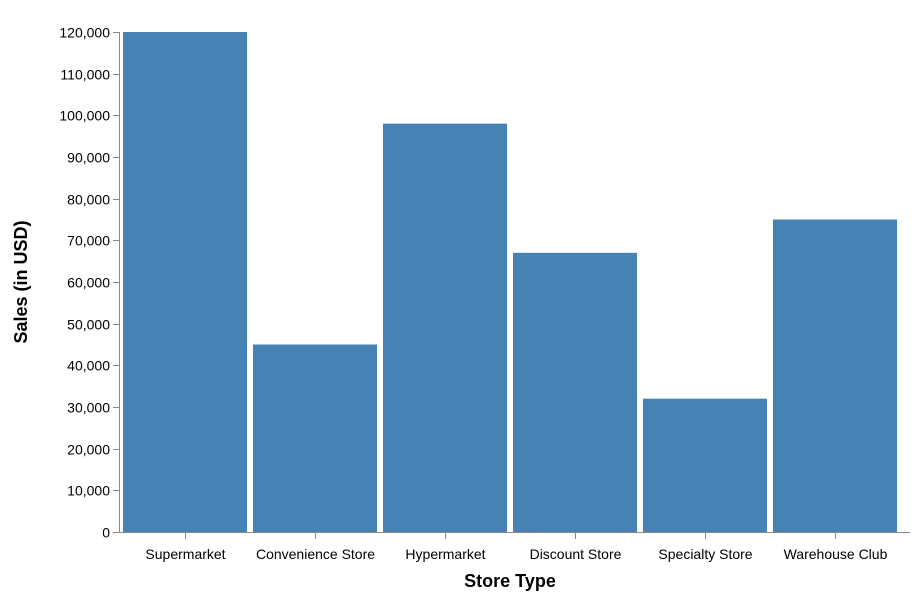 The width and height of the screenshot is (920, 605). I want to click on x-axis-title: Store Type, so click(510, 581).